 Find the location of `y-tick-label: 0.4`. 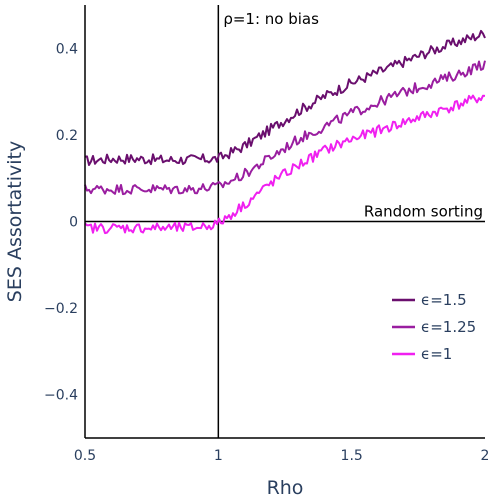

y-tick-label: 0.4 is located at coordinates (67, 49).